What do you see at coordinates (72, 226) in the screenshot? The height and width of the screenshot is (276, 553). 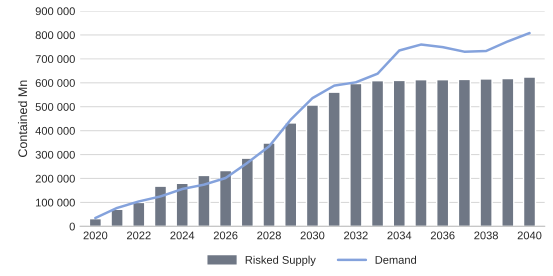 I see `y-tick-label: 0` at bounding box center [72, 226].